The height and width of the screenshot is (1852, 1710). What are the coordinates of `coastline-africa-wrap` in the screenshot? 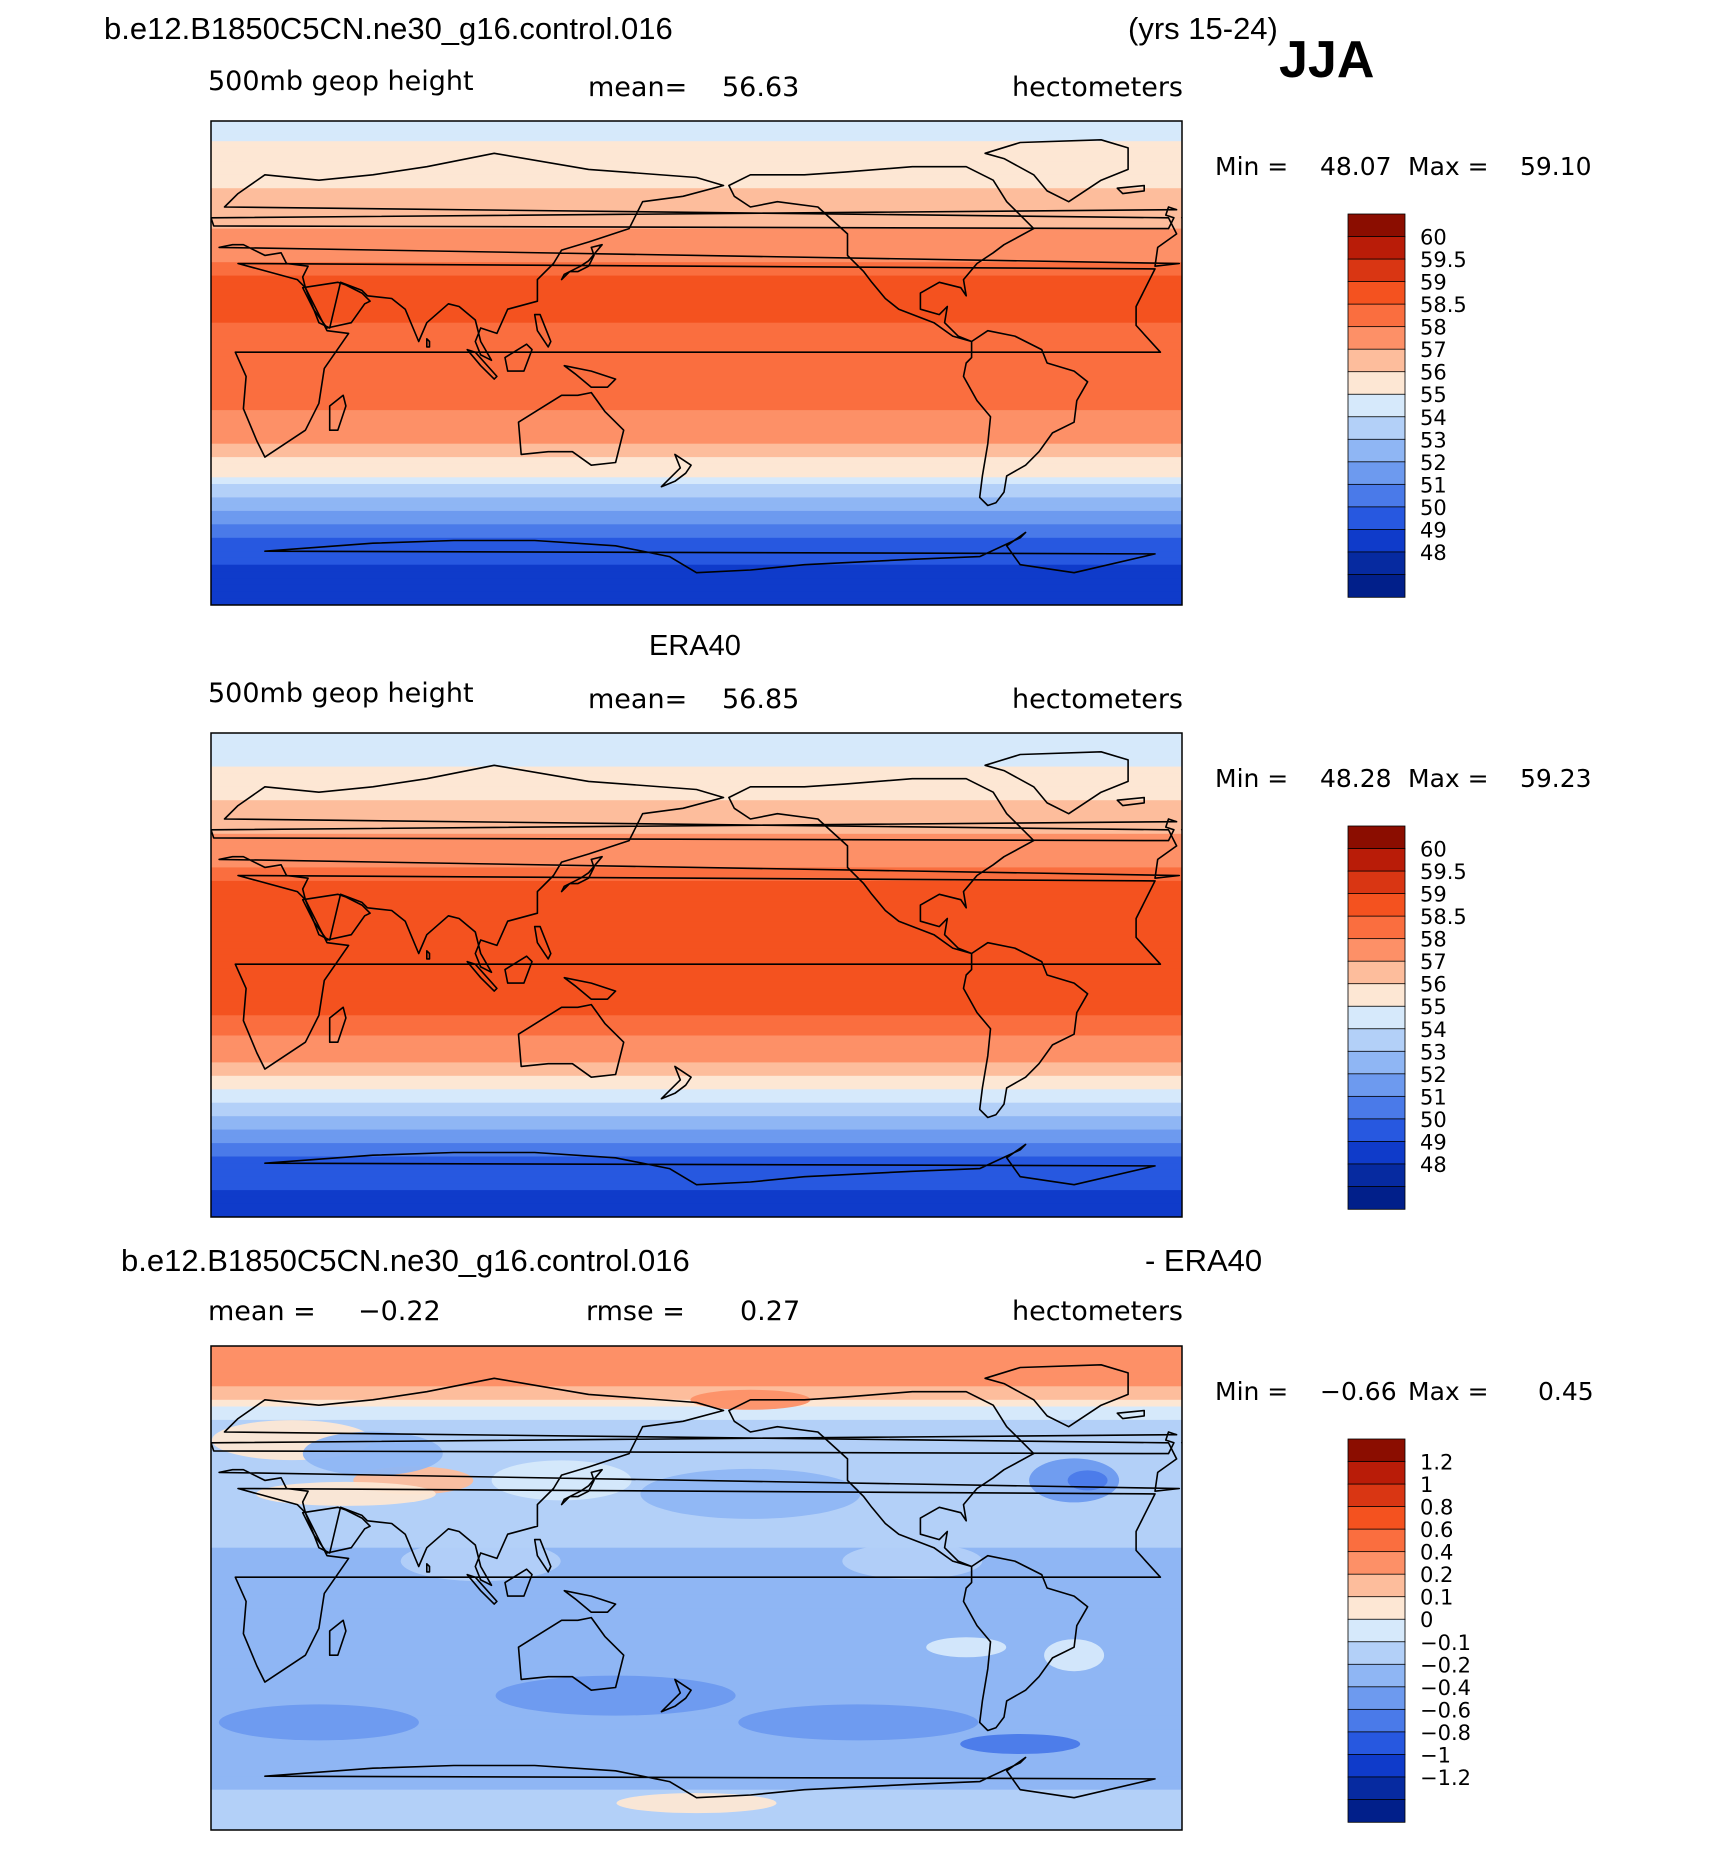 It's located at (94, 361).